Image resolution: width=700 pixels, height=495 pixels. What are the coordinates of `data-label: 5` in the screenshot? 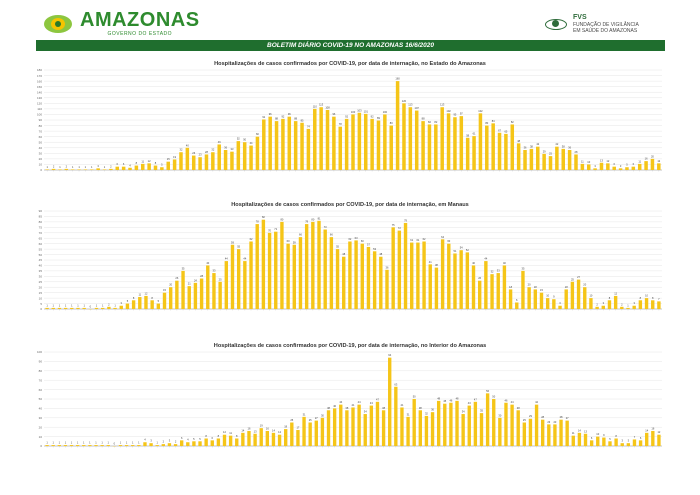 It's located at (128, 301).